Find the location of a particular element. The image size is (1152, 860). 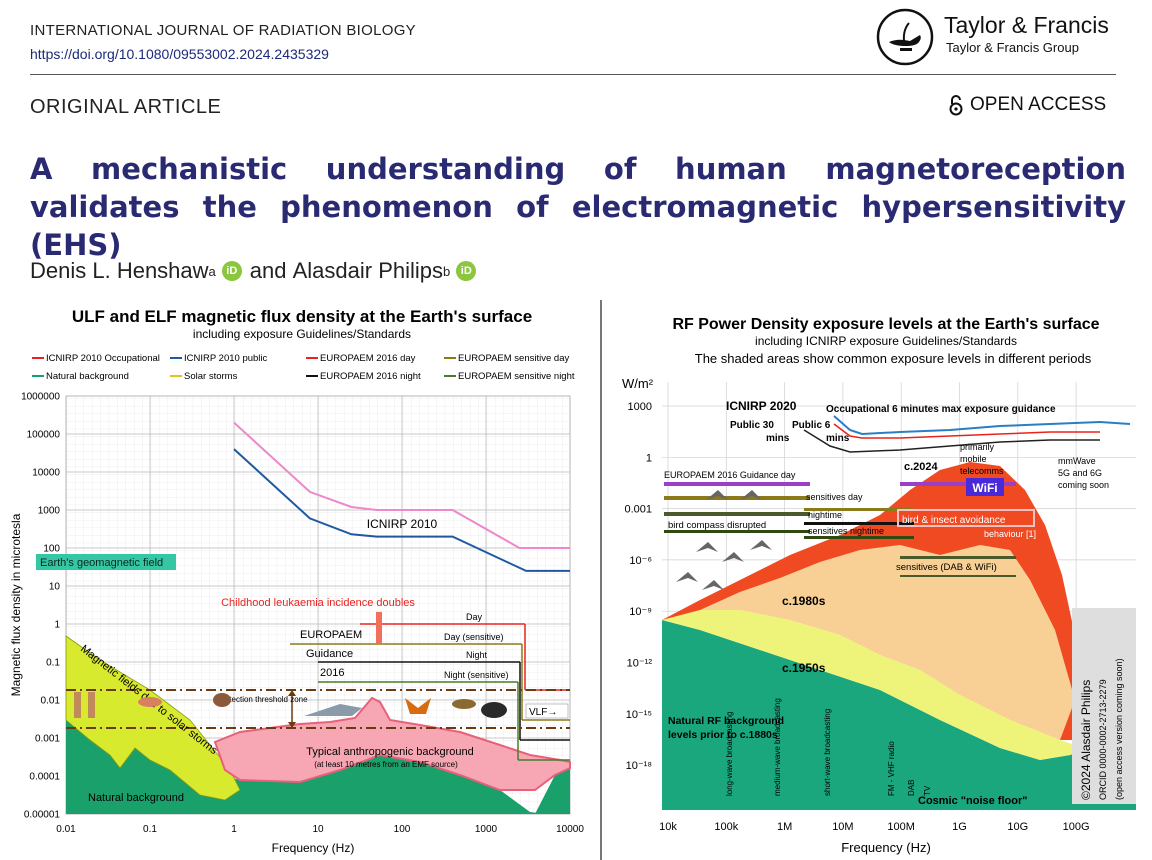

open-lock-icon is located at coordinates (956, 105).